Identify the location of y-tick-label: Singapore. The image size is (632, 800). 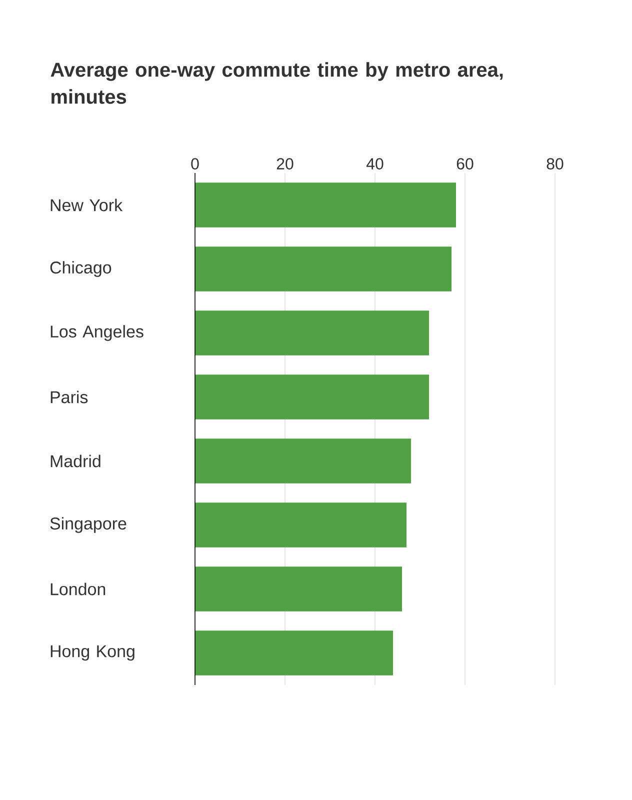
(88, 525).